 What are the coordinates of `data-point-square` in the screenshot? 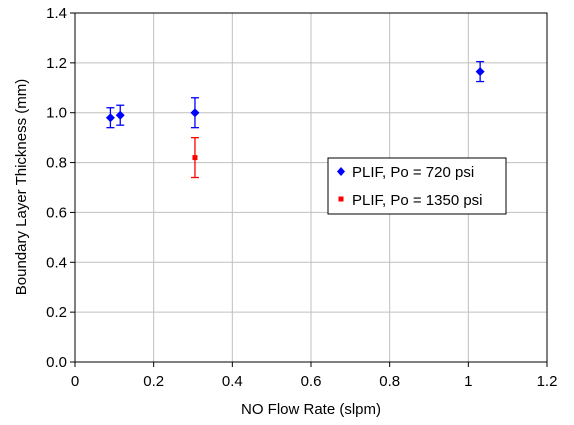 It's located at (195, 158).